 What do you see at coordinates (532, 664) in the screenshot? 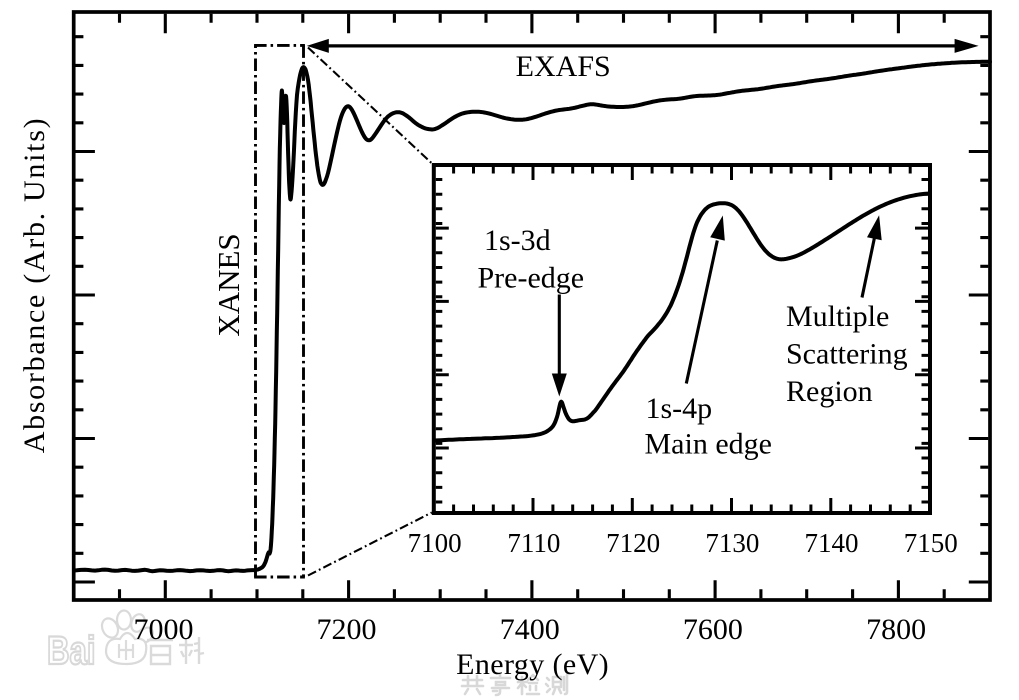
I see `svg-text: Energy (eV)` at bounding box center [532, 664].